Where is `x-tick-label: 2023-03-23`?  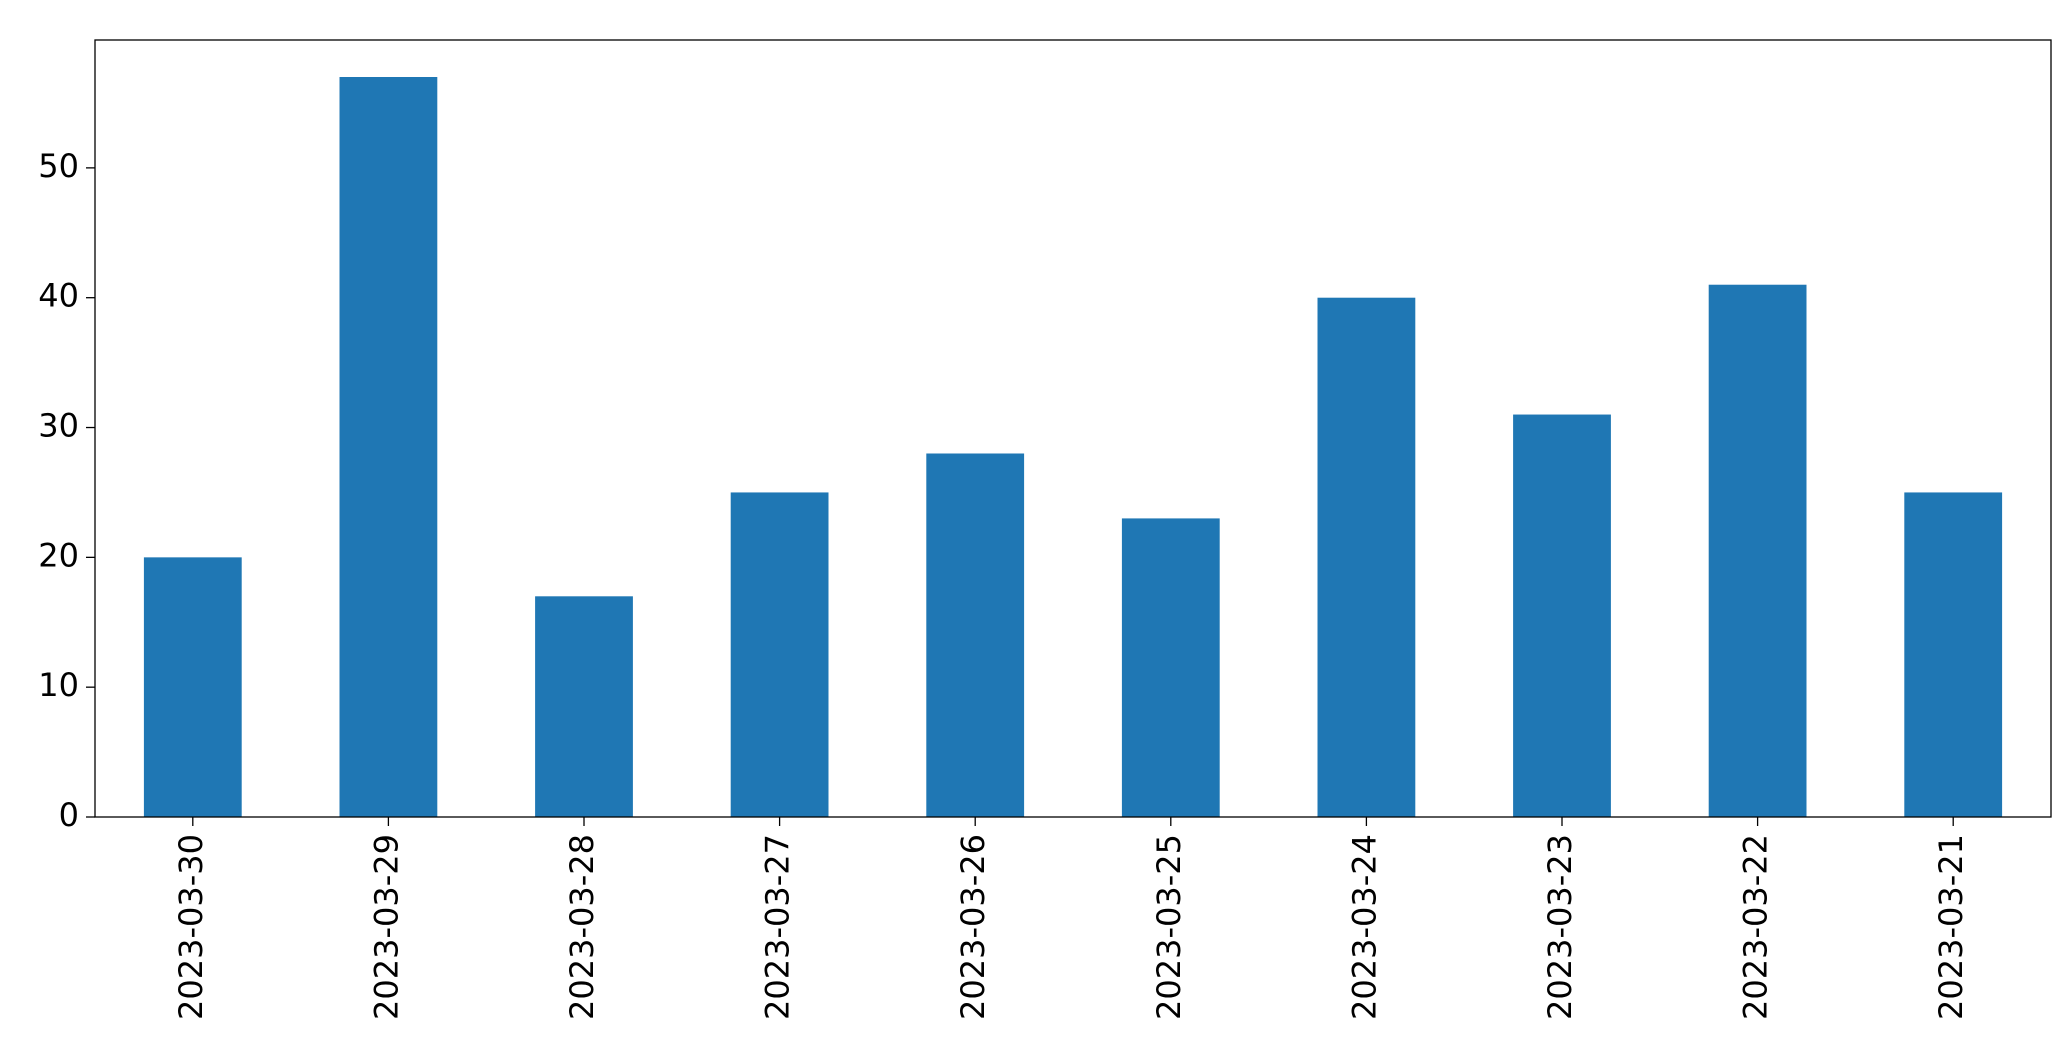
x-tick-label: 2023-03-23 is located at coordinates (1560, 927).